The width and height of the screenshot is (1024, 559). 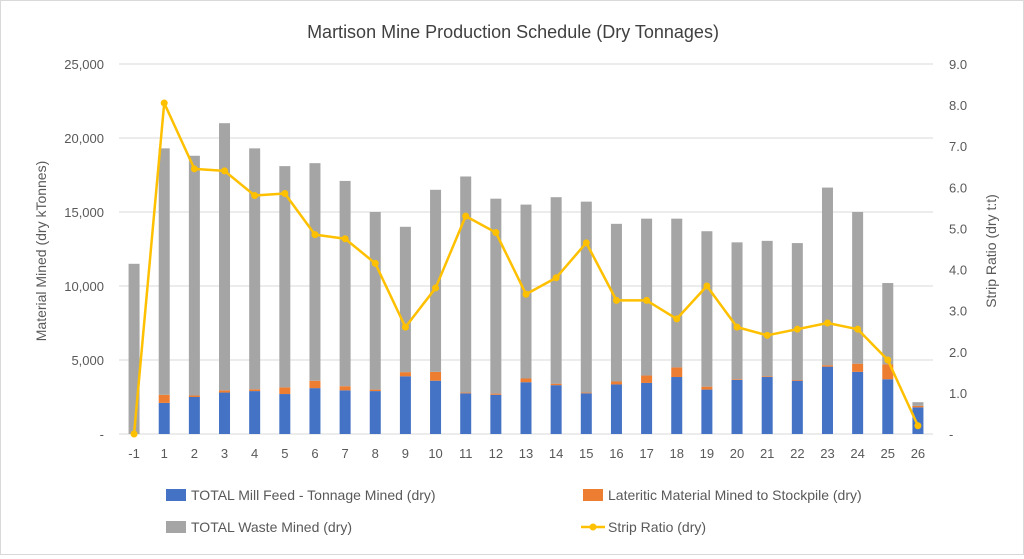 I want to click on legend-label: TOTAL Waste Mined (dry), so click(x=271, y=527).